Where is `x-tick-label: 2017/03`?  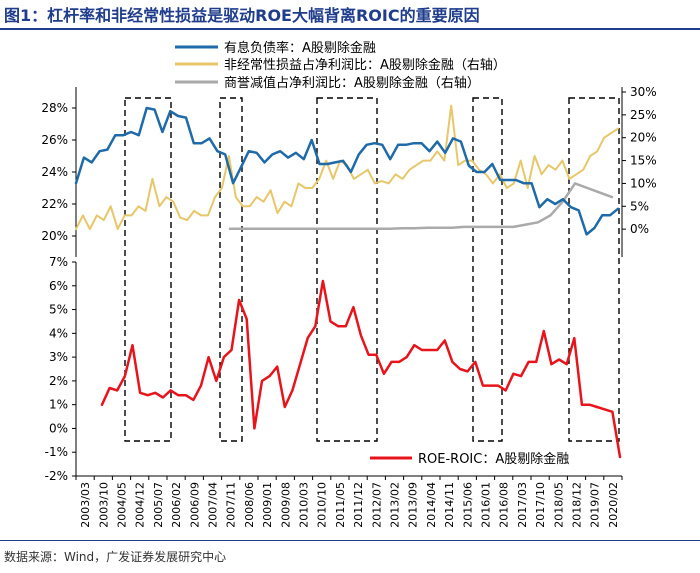
x-tick-label: 2017/03 is located at coordinates (522, 505).